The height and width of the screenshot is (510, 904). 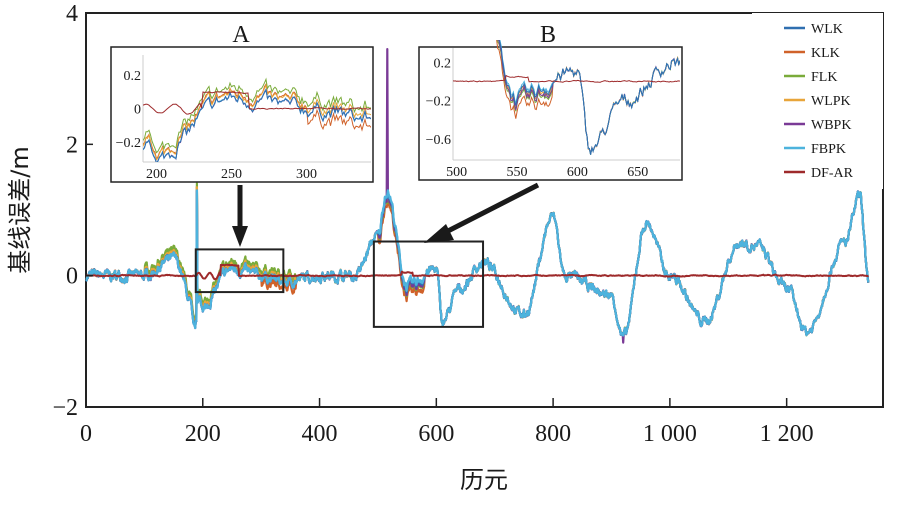 I want to click on y-tick-label: 2, so click(x=72, y=145).